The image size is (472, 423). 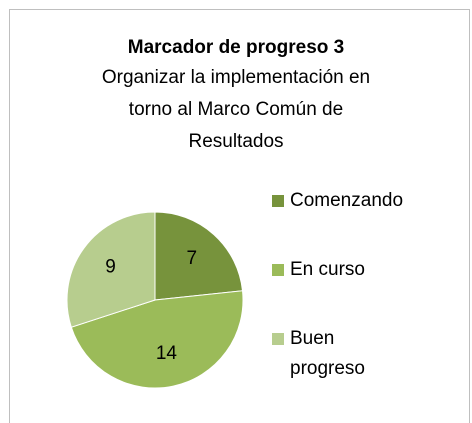 I want to click on legend-item: Buen progreso, so click(x=364, y=354).